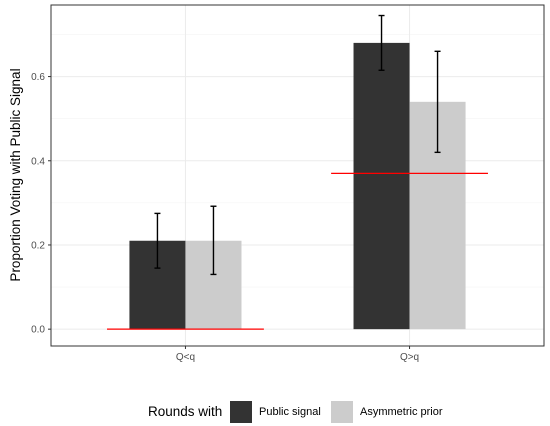 The width and height of the screenshot is (550, 426). What do you see at coordinates (409, 357) in the screenshot?
I see `x-tick-label: Q>q` at bounding box center [409, 357].